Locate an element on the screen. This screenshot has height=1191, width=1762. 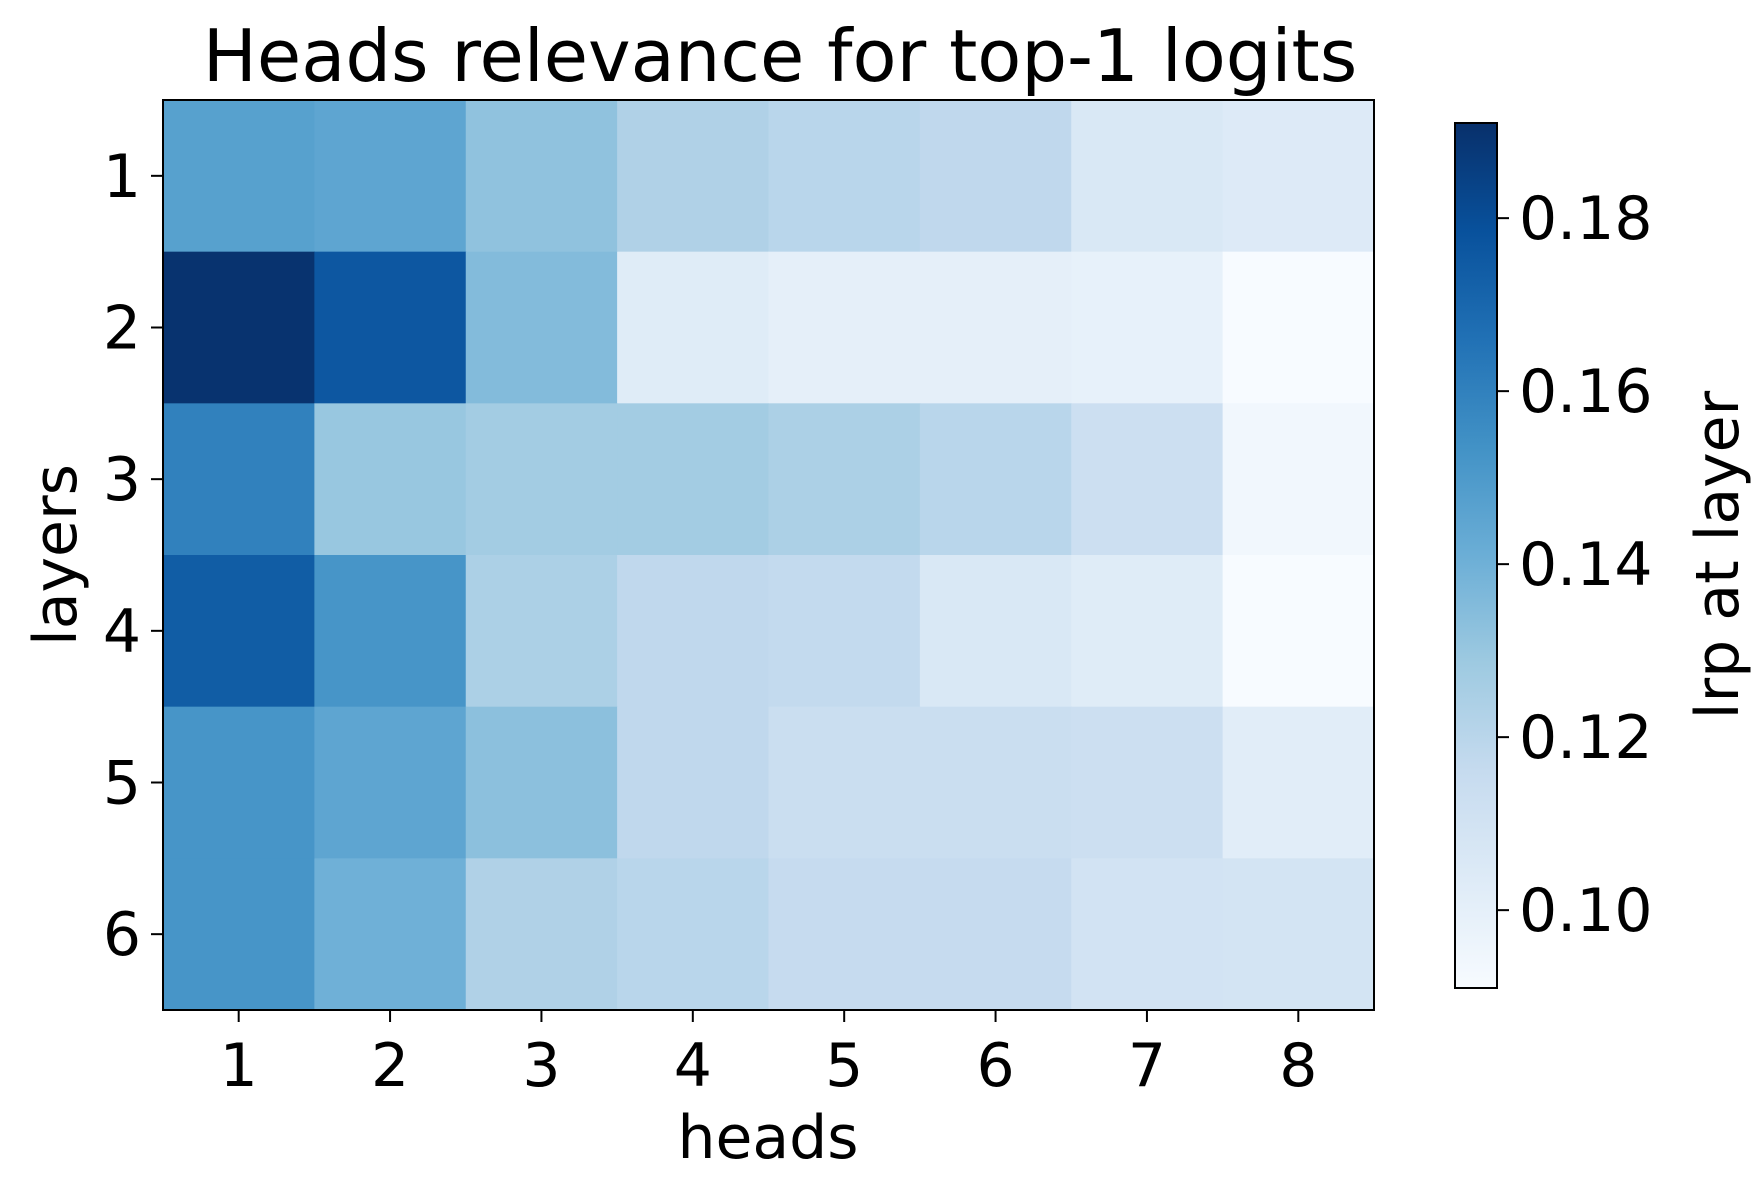
chart-title: Heads relevance for top-1 logits is located at coordinates (780, 56).